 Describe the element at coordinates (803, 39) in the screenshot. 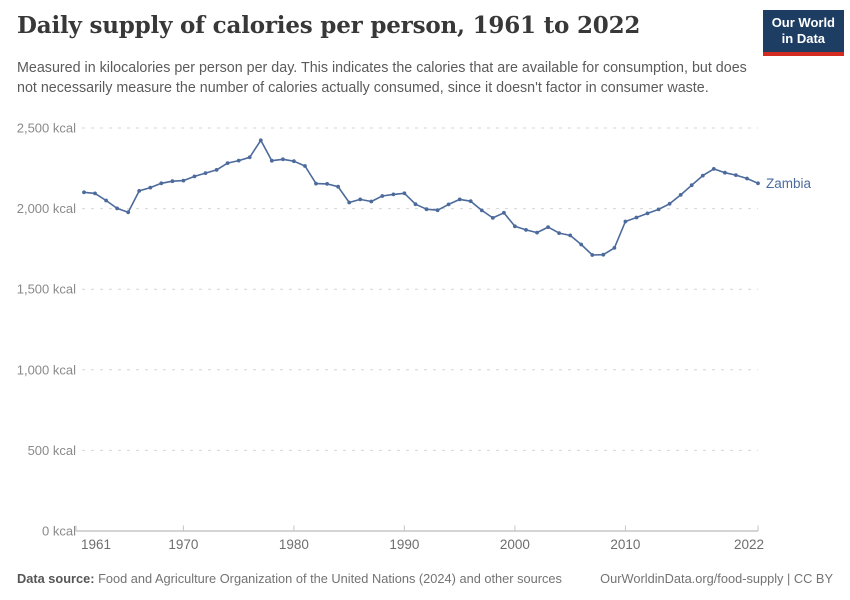

I see `owid-logo-line2: in Data` at that location.